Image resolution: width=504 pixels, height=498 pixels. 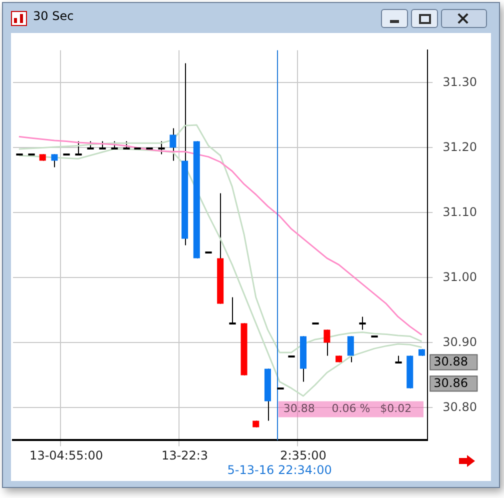 What do you see at coordinates (460, 407) in the screenshot?
I see `y-tick-label: 30.80` at bounding box center [460, 407].